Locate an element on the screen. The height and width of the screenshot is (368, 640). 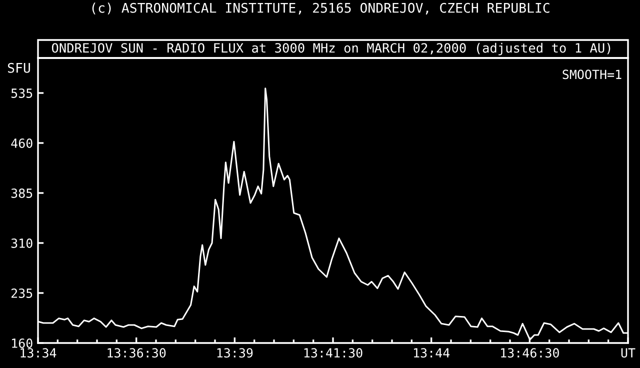
x-tick-label: UT is located at coordinates (628, 353).